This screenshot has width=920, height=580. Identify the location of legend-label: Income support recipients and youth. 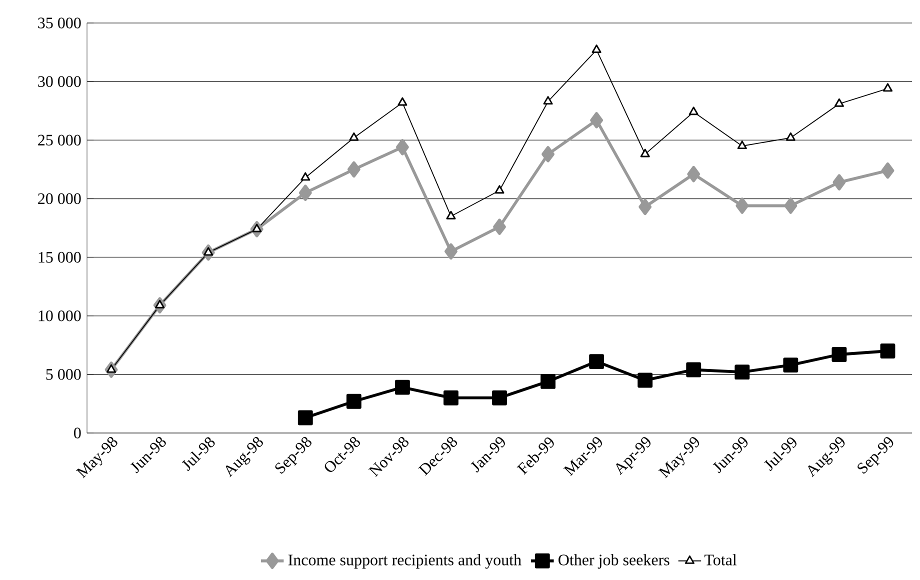
(405, 561).